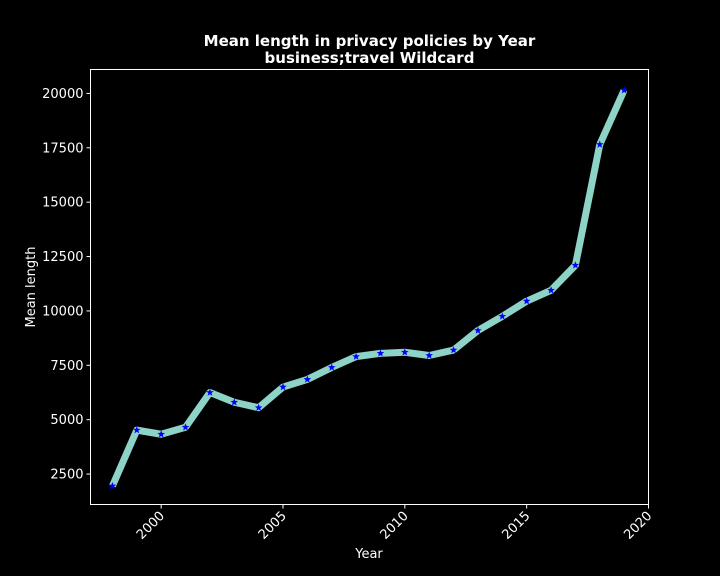  Describe the element at coordinates (66, 366) in the screenshot. I see `y-tick-label: 7500` at that location.